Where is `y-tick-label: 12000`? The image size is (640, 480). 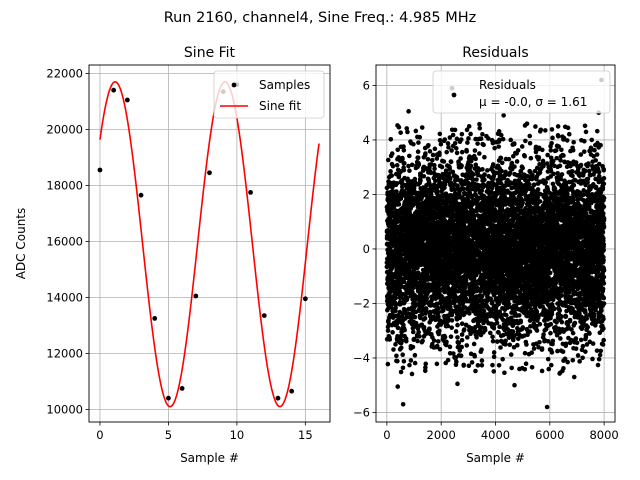 y-tick-label: 12000 is located at coordinates (64, 353).